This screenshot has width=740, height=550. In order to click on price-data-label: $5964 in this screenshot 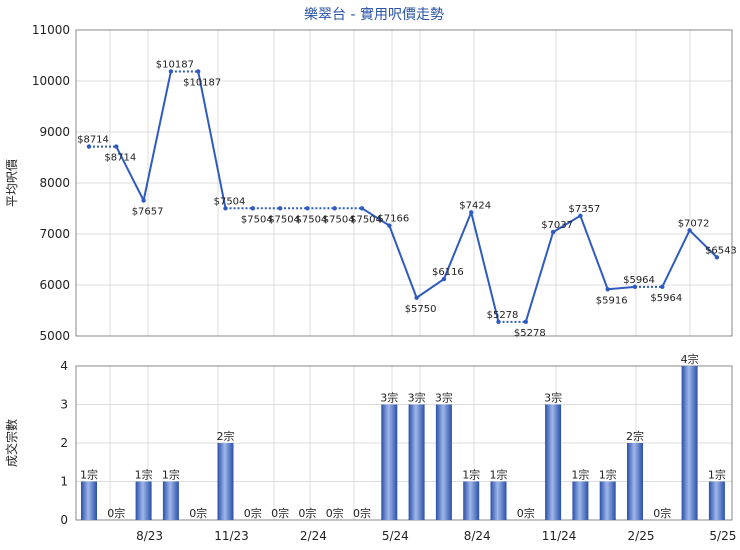, I will do `click(666, 298)`.